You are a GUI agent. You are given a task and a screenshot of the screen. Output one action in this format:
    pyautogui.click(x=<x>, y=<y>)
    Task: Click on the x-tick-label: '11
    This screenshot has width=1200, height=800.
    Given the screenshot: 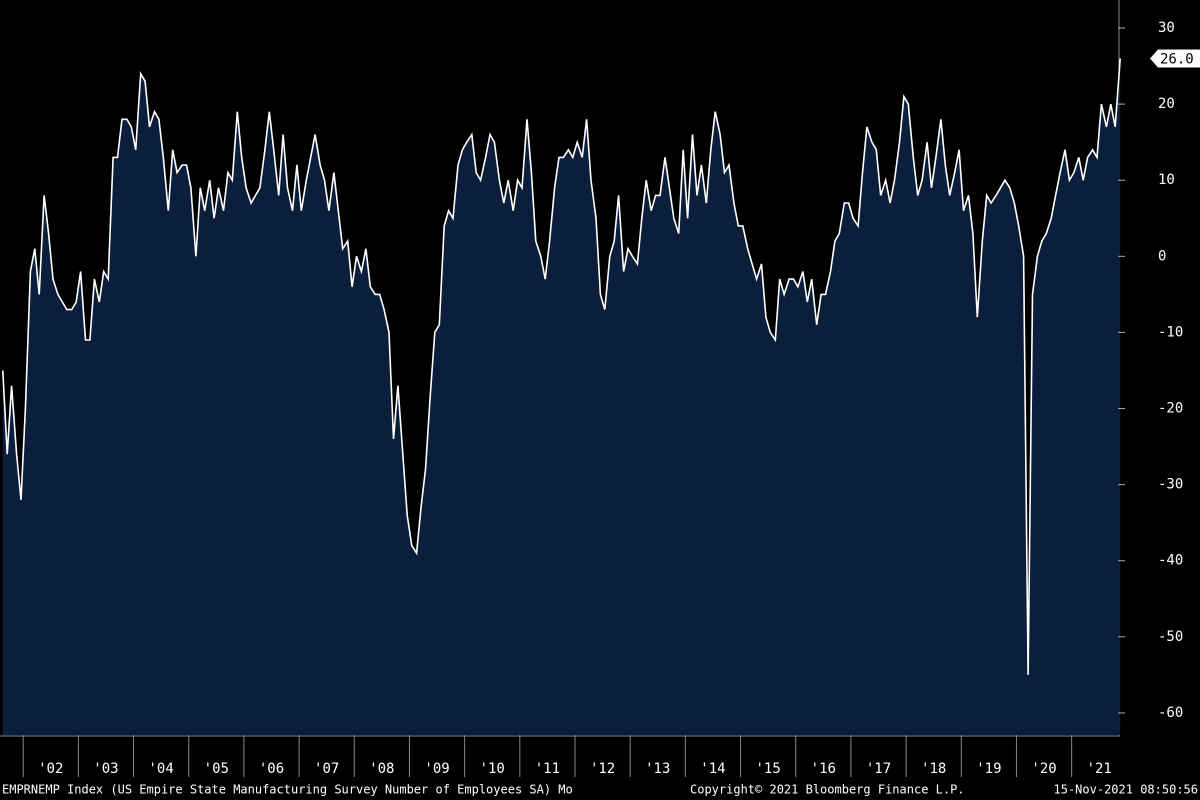 What is the action you would take?
    pyautogui.click(x=547, y=769)
    